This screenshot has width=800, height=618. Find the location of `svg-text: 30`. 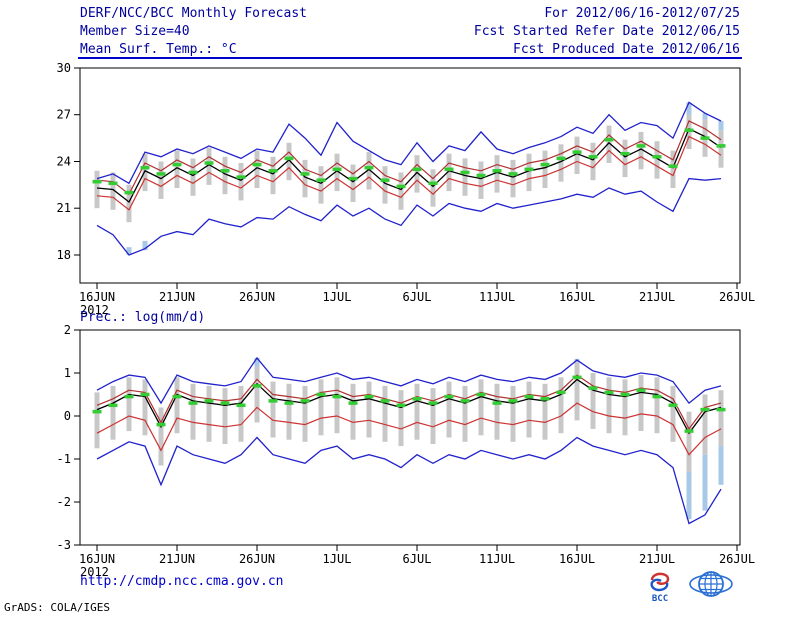

svg-text: 30 is located at coordinates (64, 68).